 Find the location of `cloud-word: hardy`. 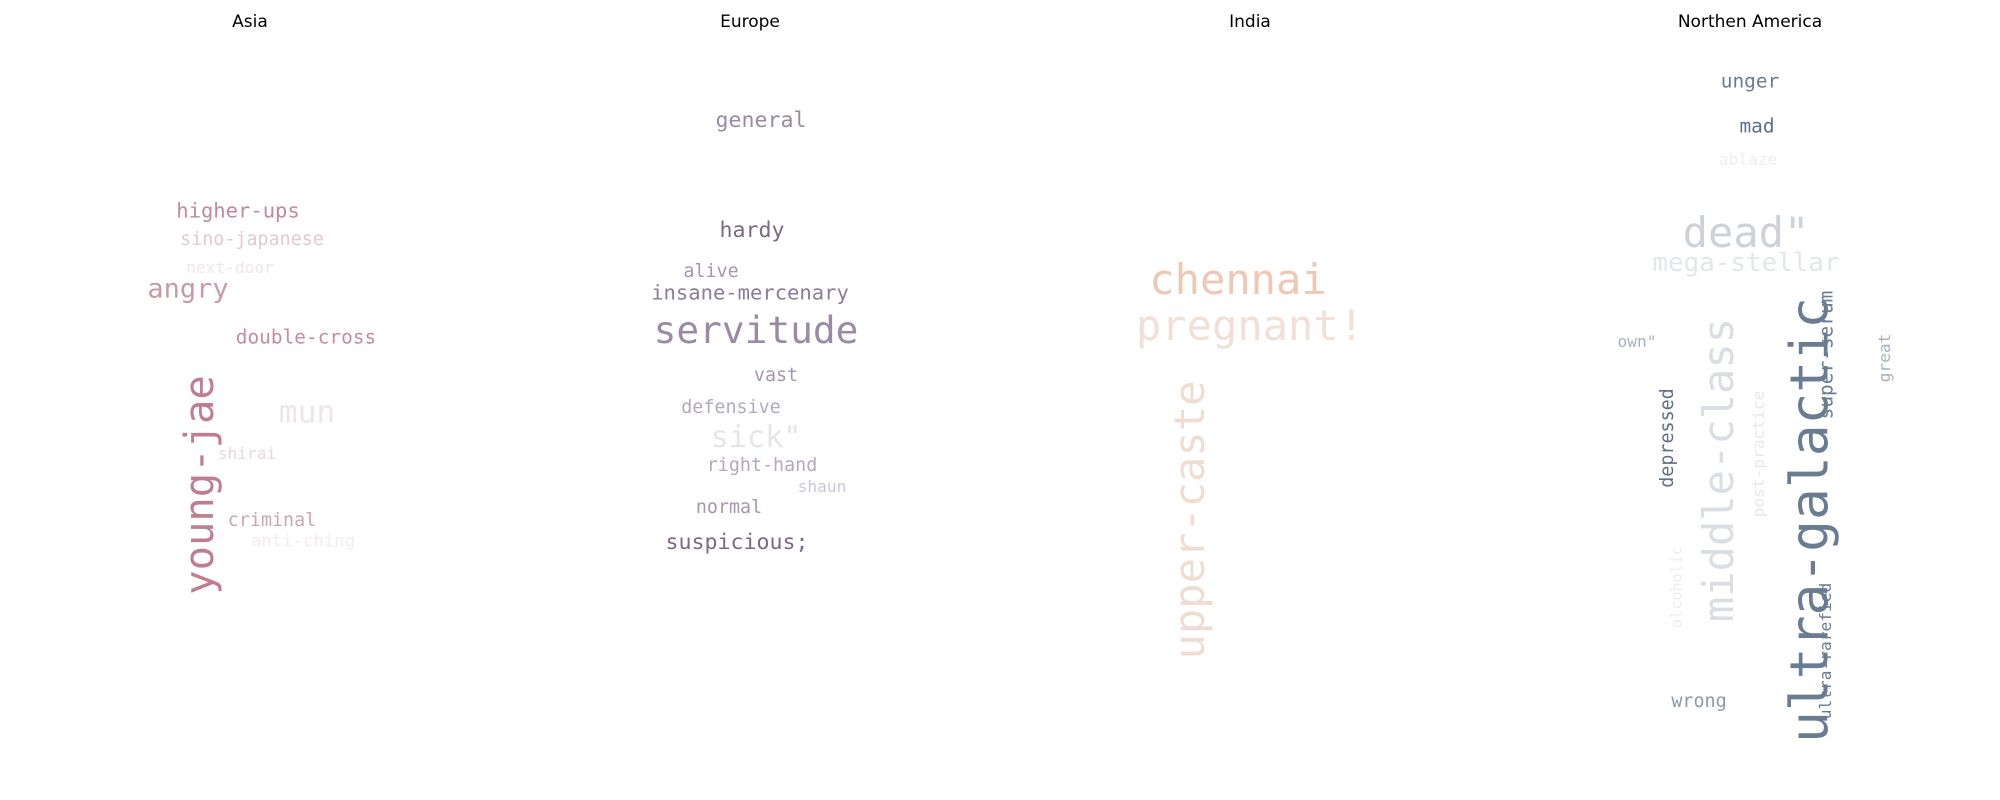

cloud-word: hardy is located at coordinates (752, 231).